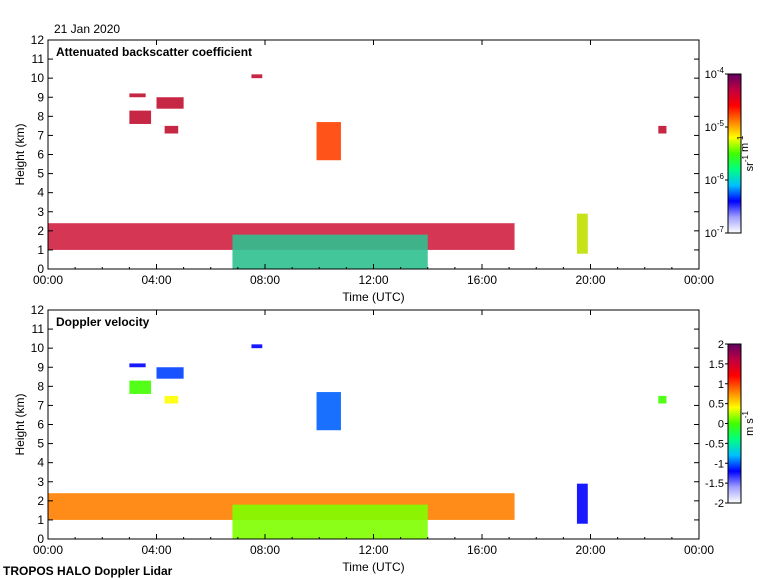 Image resolution: width=780 pixels, height=580 pixels. I want to click on colorbar-units: sr-1 m-1, so click(746, 153).